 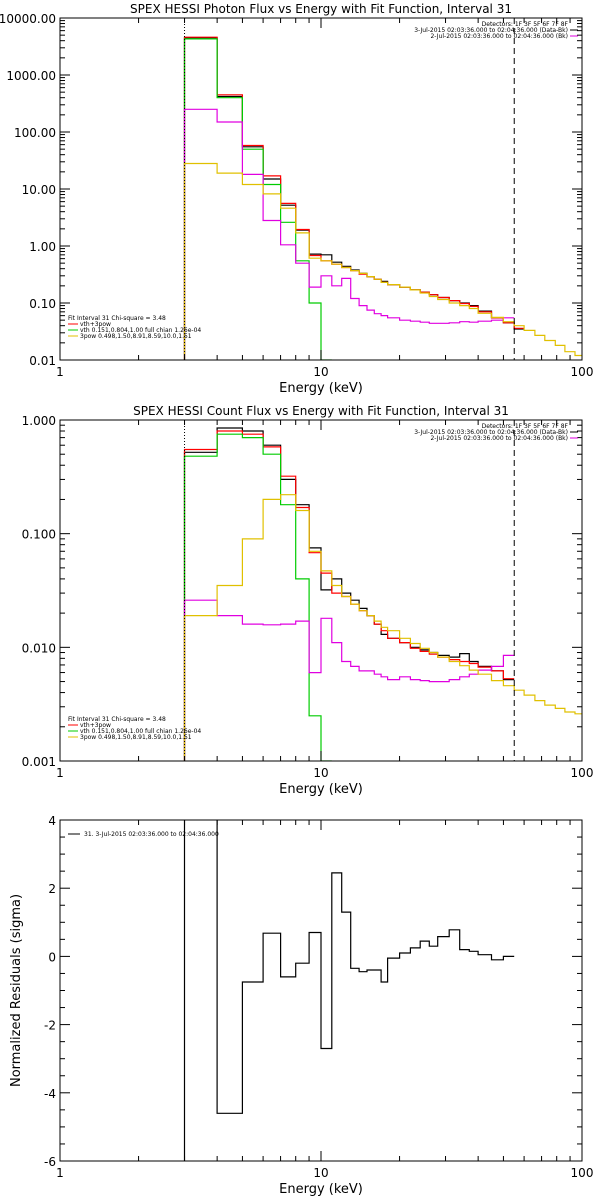 I want to click on chart0-ytick-label: 0.10, so click(x=42, y=304).